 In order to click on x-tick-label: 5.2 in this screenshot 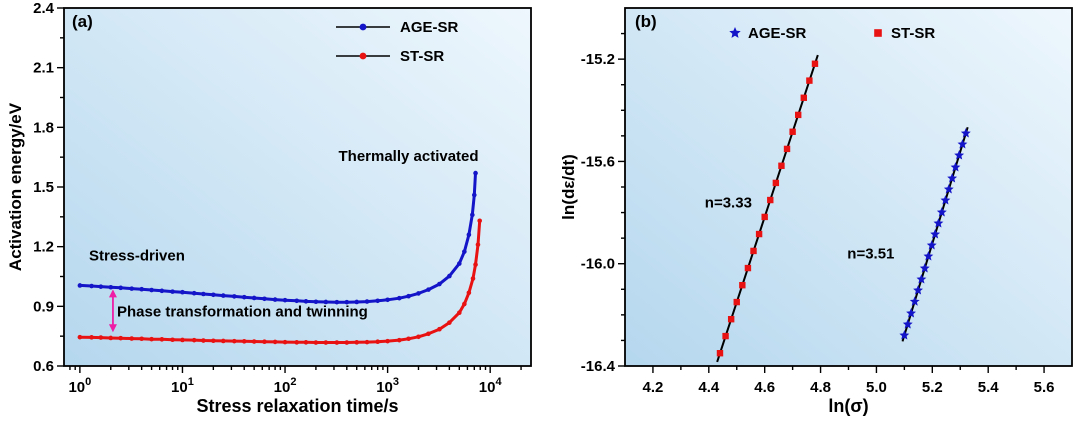, I will do `click(932, 387)`.